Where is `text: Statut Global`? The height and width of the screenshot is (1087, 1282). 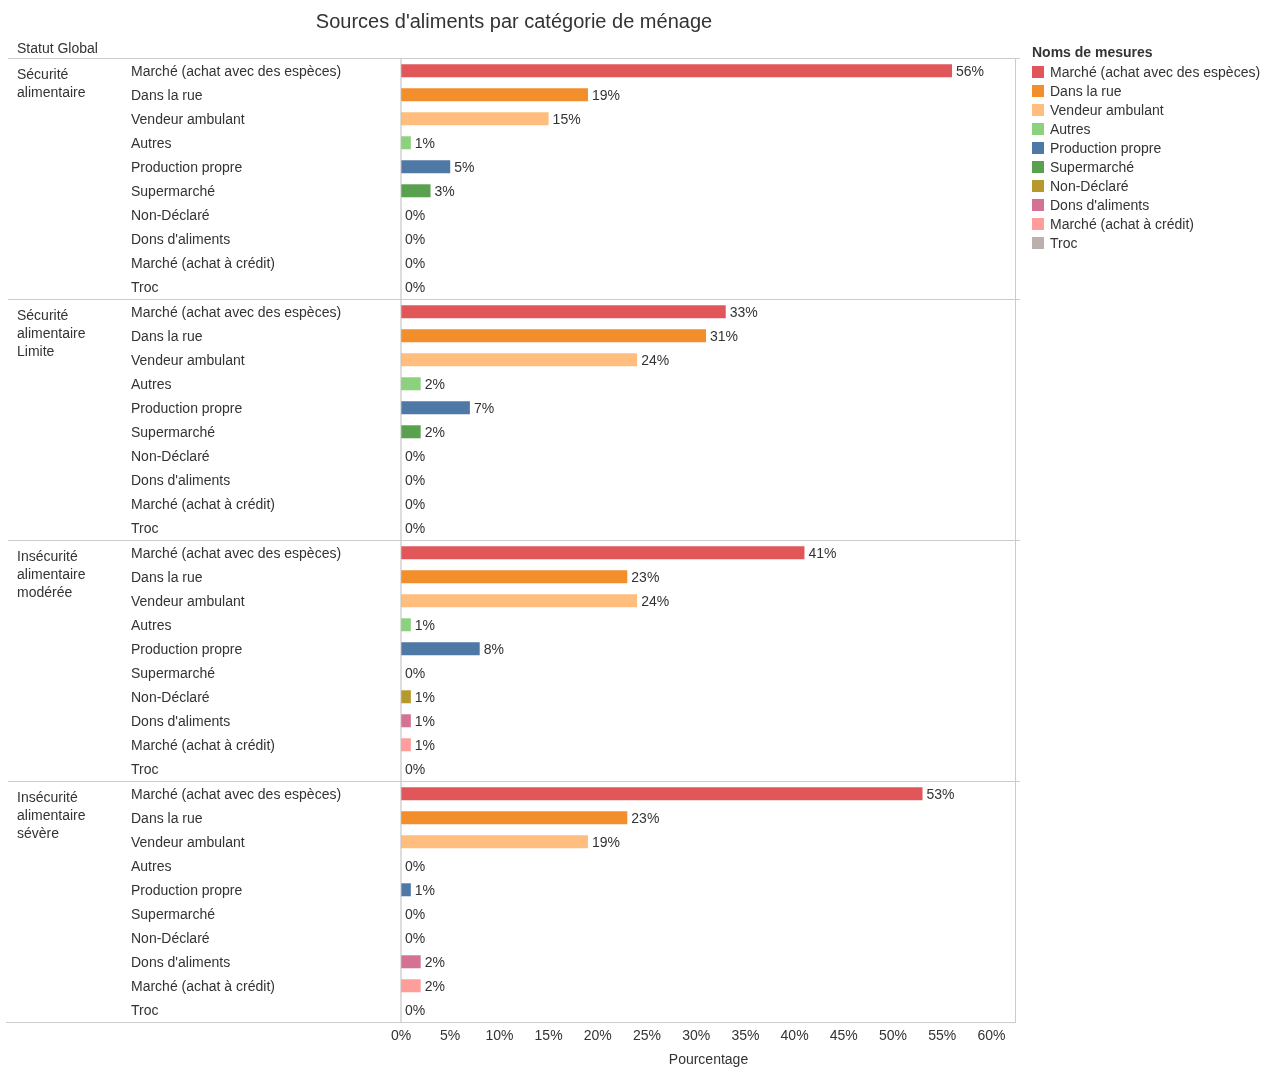
text: Statut Global is located at coordinates (57, 48).